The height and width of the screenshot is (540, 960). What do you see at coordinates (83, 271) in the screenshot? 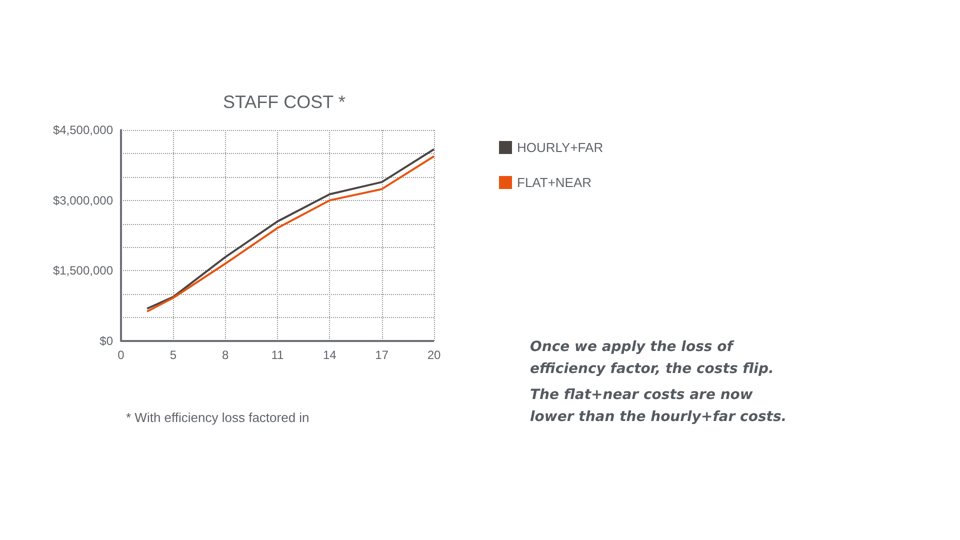
I see `y-tick-label: $1,500,000` at bounding box center [83, 271].